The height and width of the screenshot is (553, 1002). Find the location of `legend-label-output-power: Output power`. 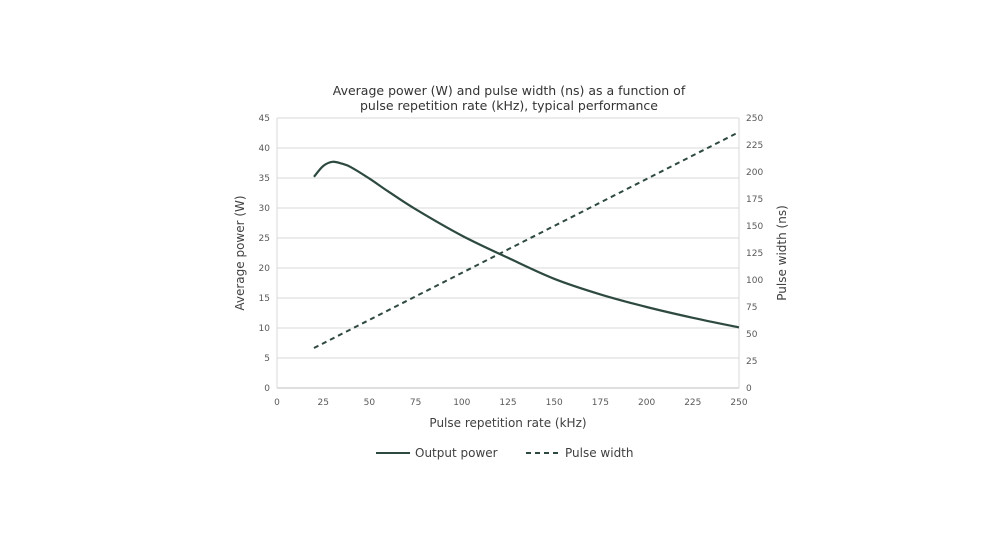

legend-label-output-power: Output power is located at coordinates (456, 453).